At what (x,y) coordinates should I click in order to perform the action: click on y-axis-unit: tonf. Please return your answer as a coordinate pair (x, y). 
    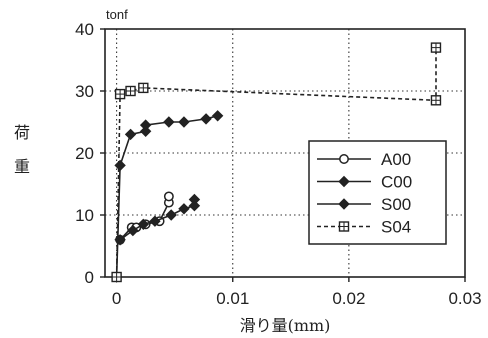
    Looking at the image, I should click on (117, 14).